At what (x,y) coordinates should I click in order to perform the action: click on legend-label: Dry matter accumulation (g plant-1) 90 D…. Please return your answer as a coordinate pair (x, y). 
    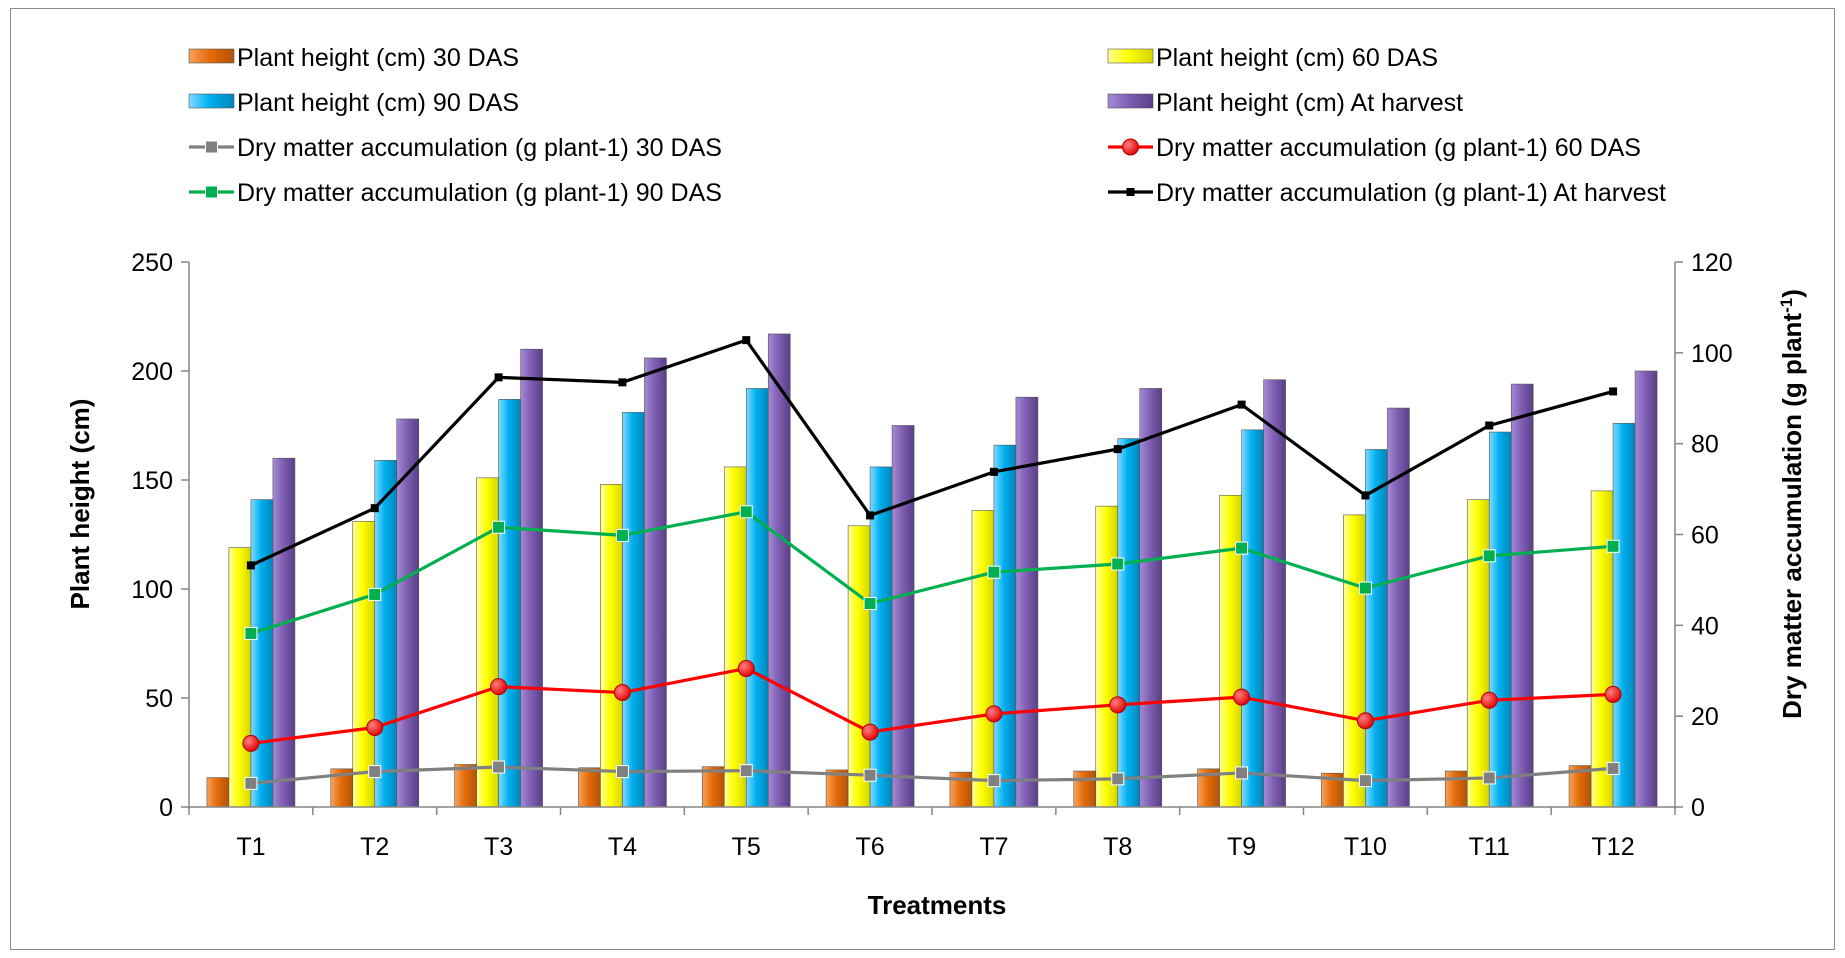
    Looking at the image, I should click on (479, 193).